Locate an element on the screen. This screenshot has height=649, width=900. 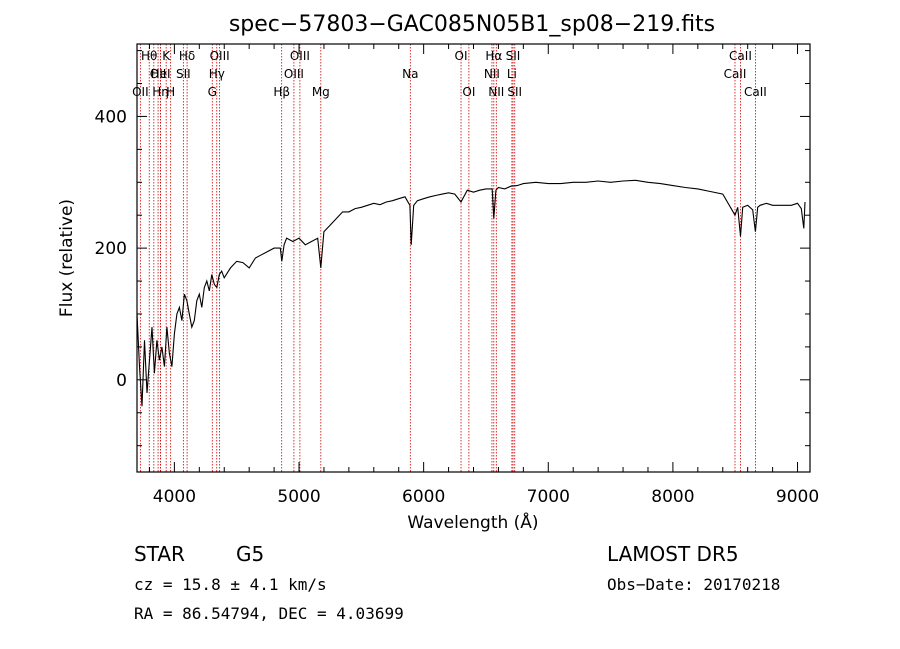
x-axis-label: Wavelength (Å) is located at coordinates (472, 522).